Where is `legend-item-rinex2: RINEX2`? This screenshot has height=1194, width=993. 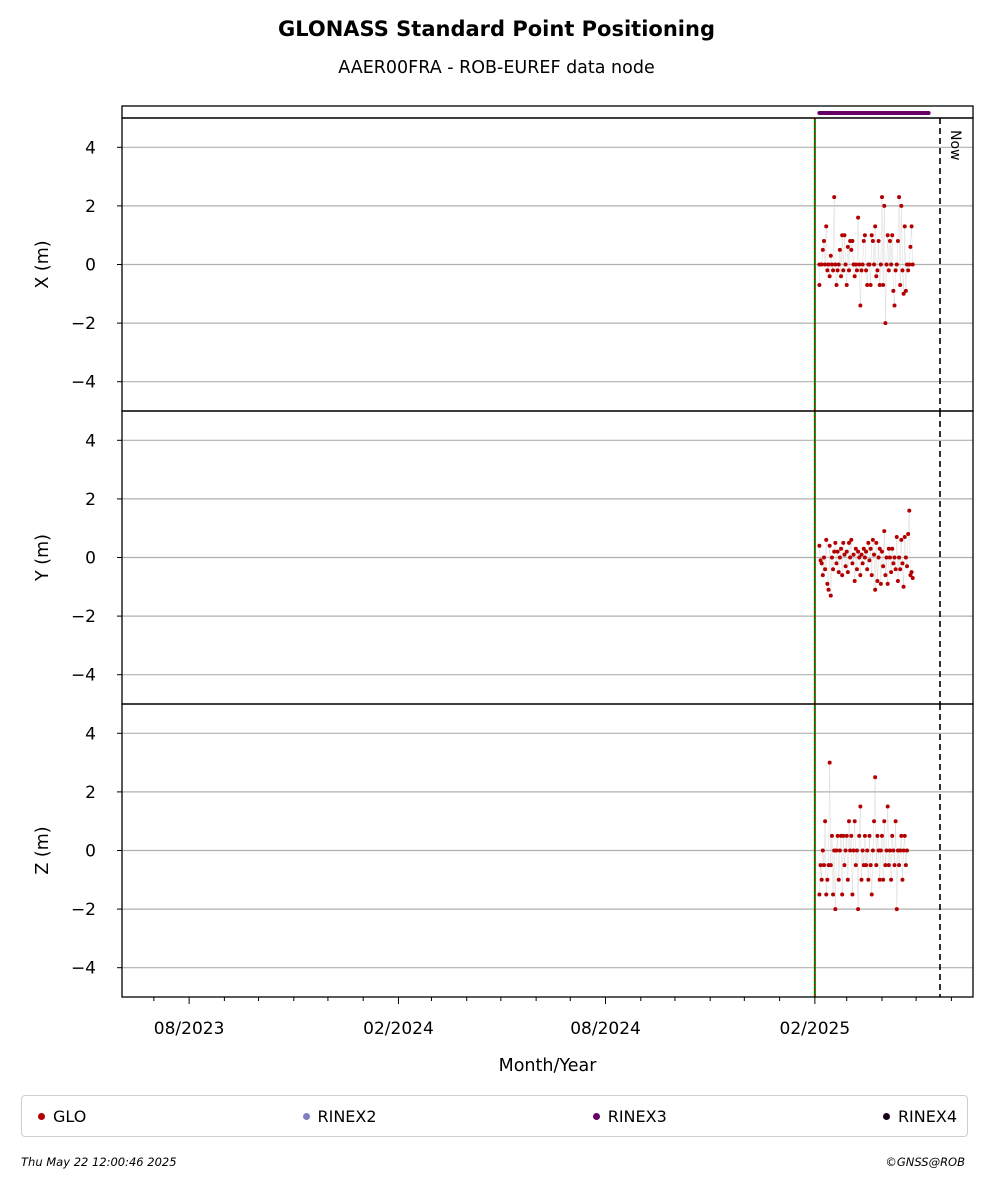
legend-item-rinex2: RINEX2 is located at coordinates (339, 1116).